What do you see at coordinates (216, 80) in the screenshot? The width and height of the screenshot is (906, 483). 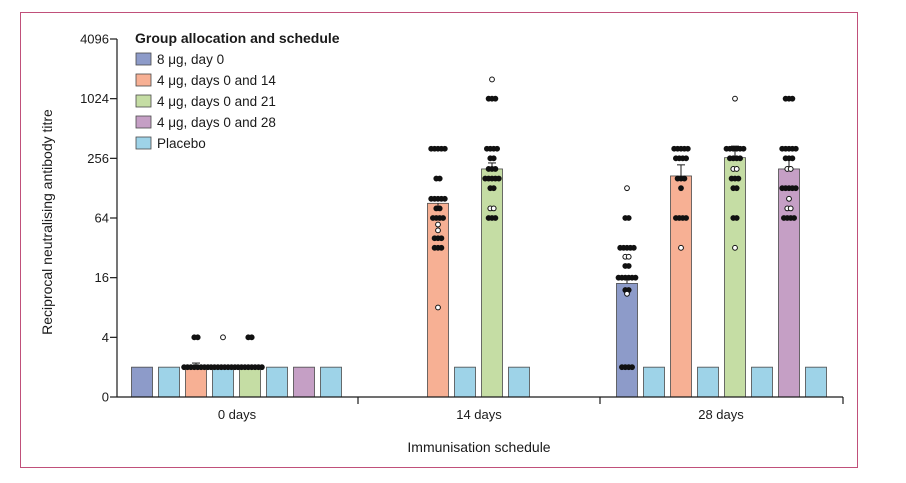 I see `legend-label: 4 μg, days 0 and 14` at bounding box center [216, 80].